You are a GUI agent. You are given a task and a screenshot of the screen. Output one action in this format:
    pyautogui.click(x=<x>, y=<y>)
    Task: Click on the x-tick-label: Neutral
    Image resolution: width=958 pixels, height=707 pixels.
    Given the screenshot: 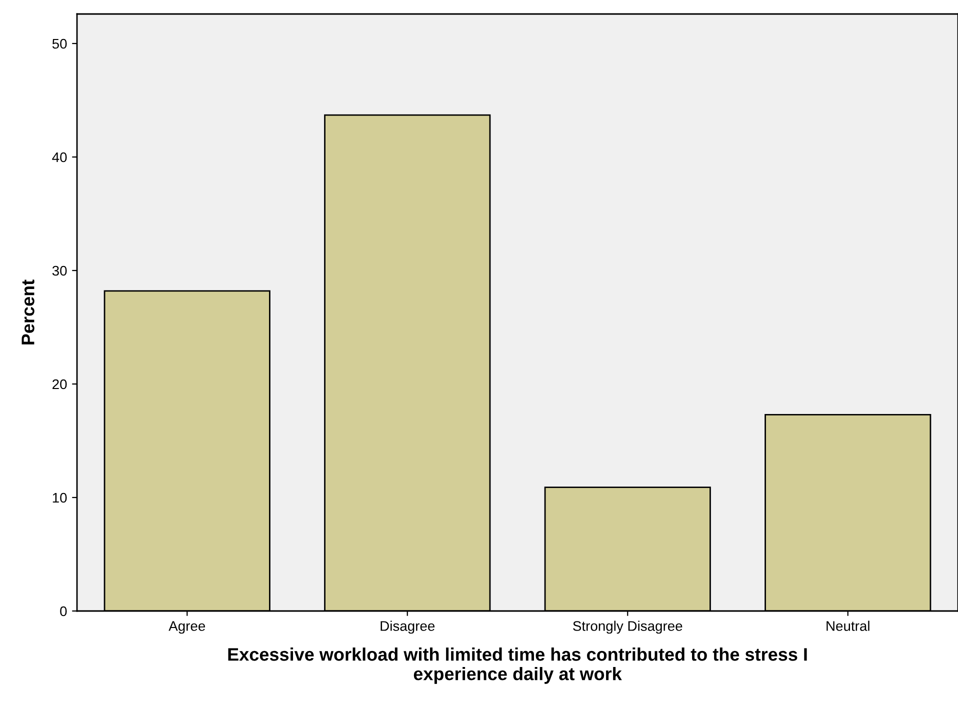 What is the action you would take?
    pyautogui.click(x=848, y=625)
    